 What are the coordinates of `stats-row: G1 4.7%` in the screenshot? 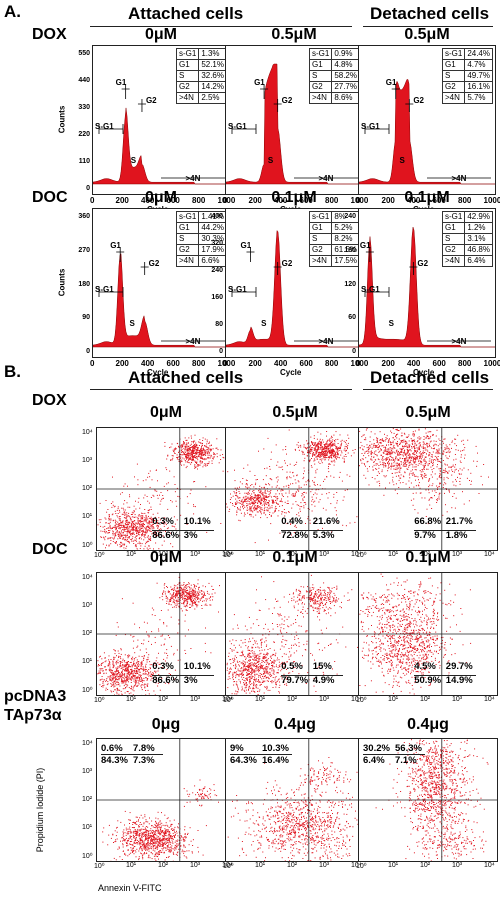 It's located at (467, 65).